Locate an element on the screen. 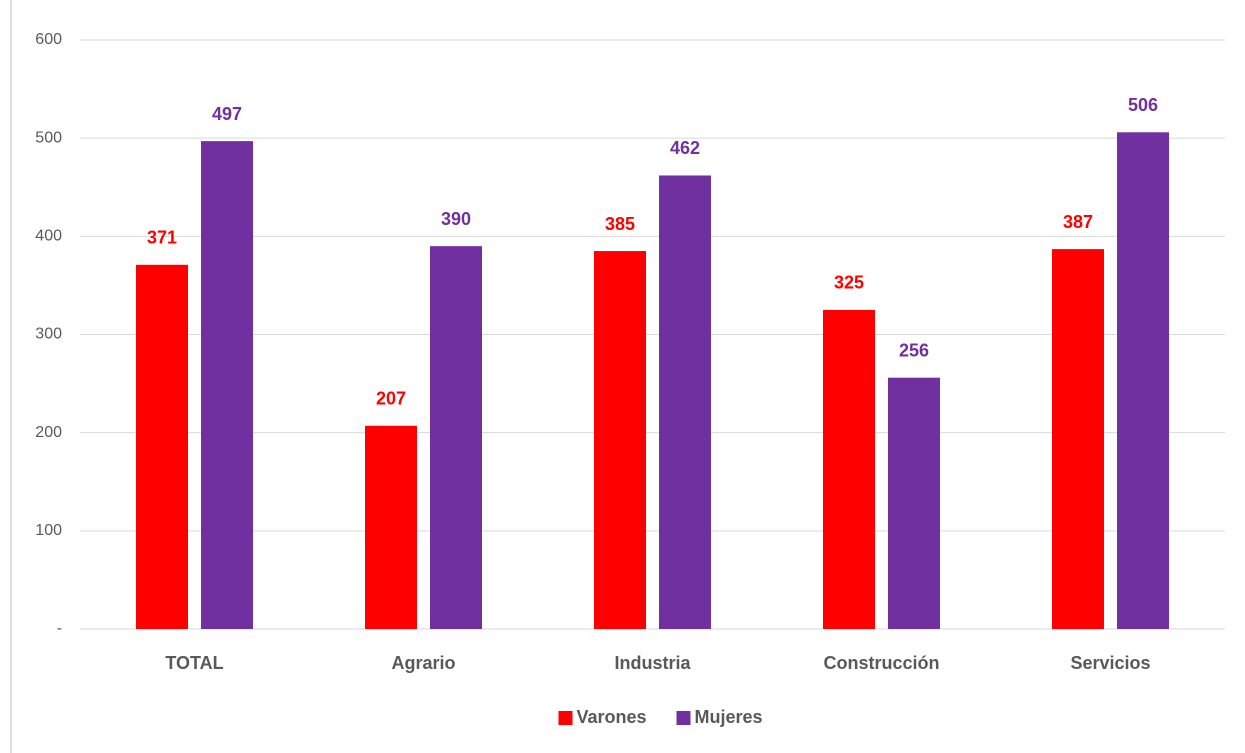  data-label: 390 is located at coordinates (456, 219).